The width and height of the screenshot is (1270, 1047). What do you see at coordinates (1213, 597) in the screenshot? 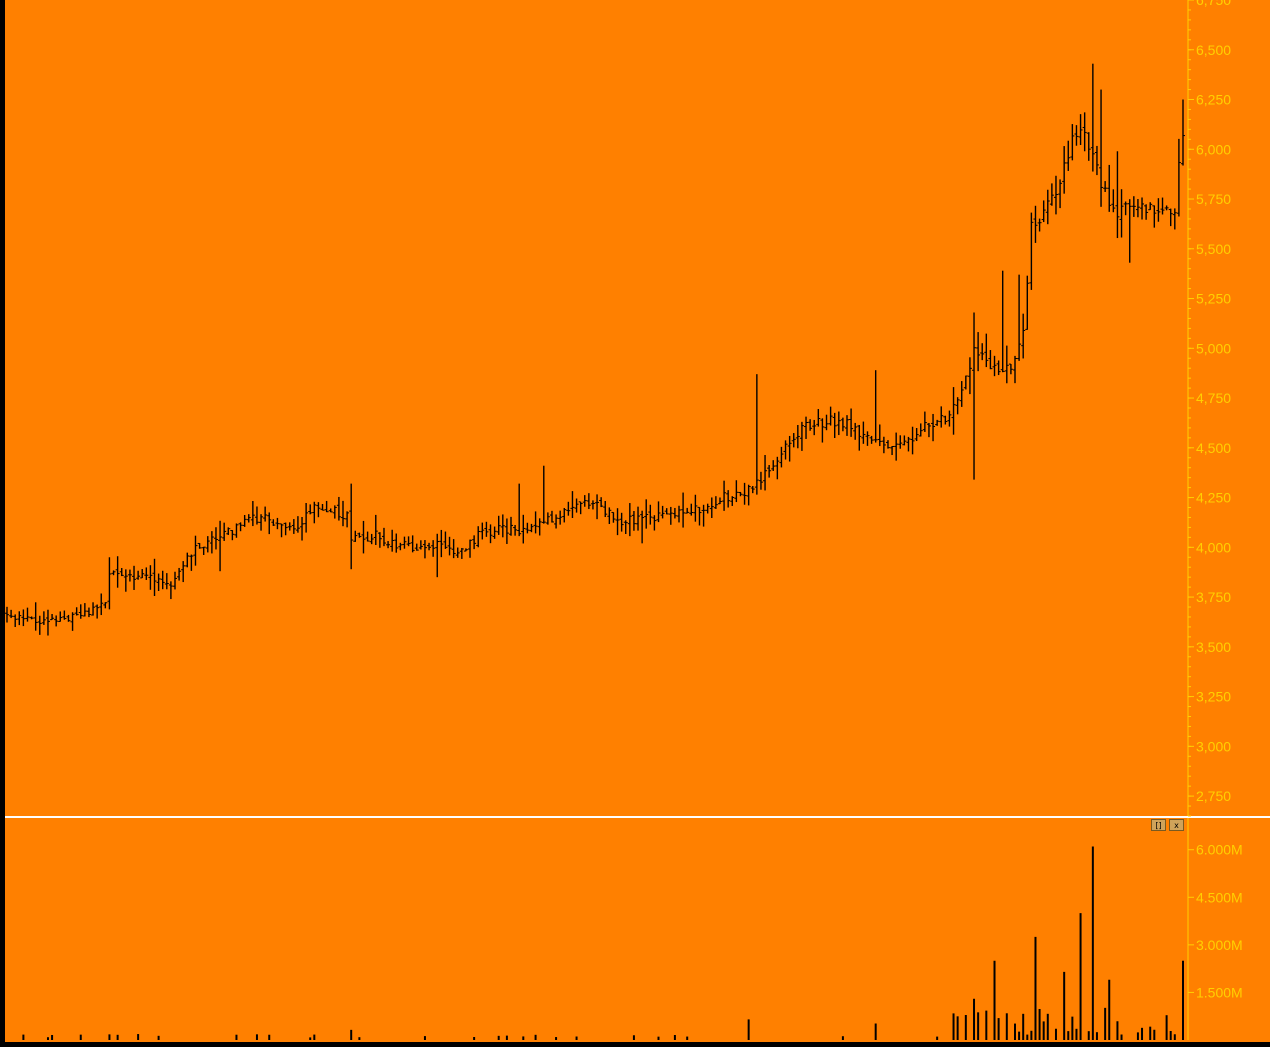
I see `price-axis-tick-label: 3,750` at bounding box center [1213, 597].